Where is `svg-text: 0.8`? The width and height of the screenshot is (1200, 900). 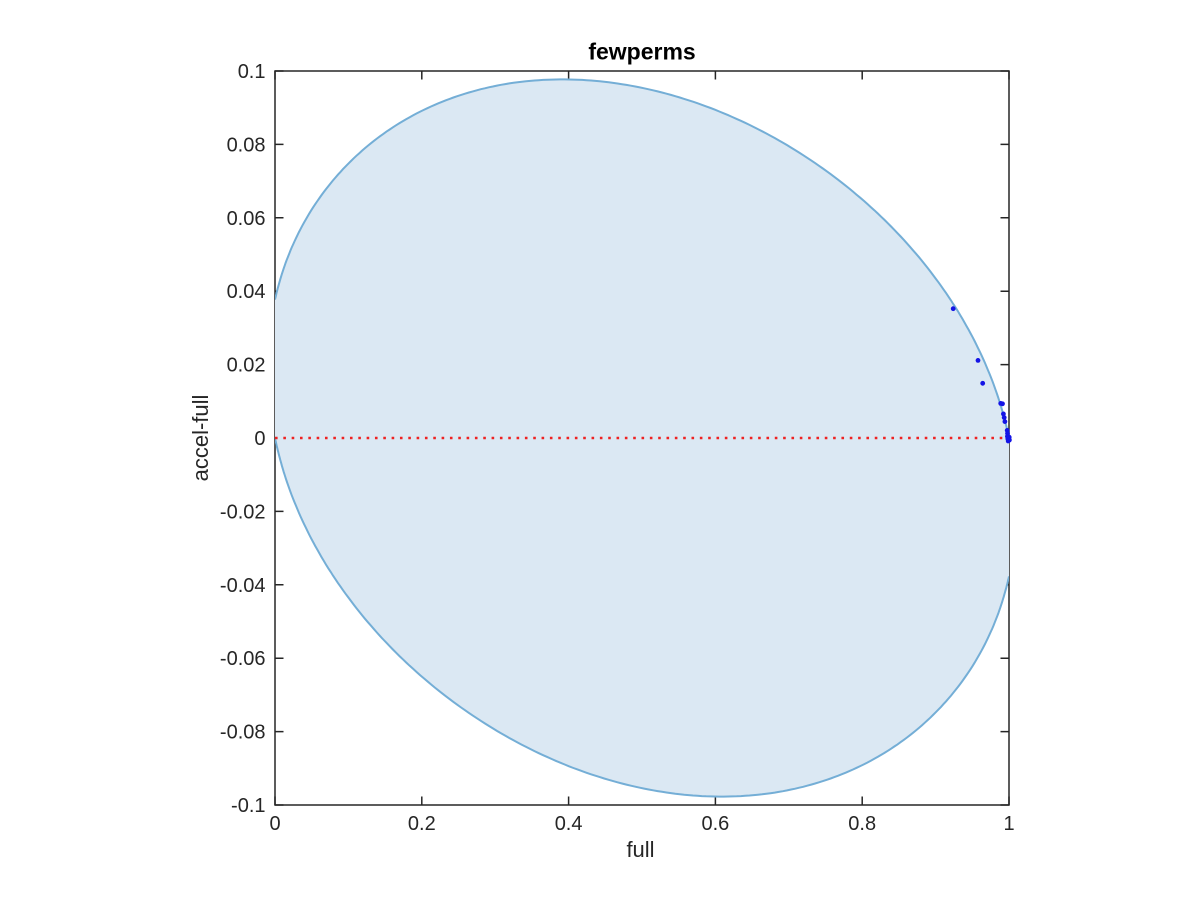 svg-text: 0.8 is located at coordinates (862, 824).